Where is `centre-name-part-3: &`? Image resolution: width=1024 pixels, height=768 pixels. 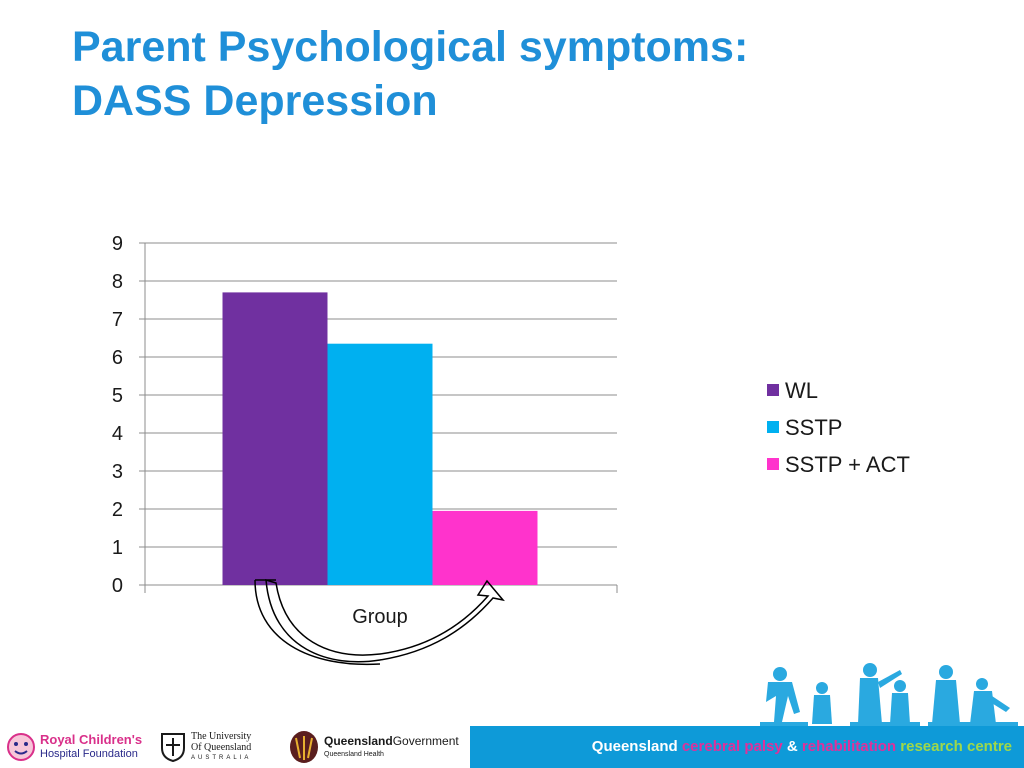
centre-name-part-3: & is located at coordinates (792, 746).